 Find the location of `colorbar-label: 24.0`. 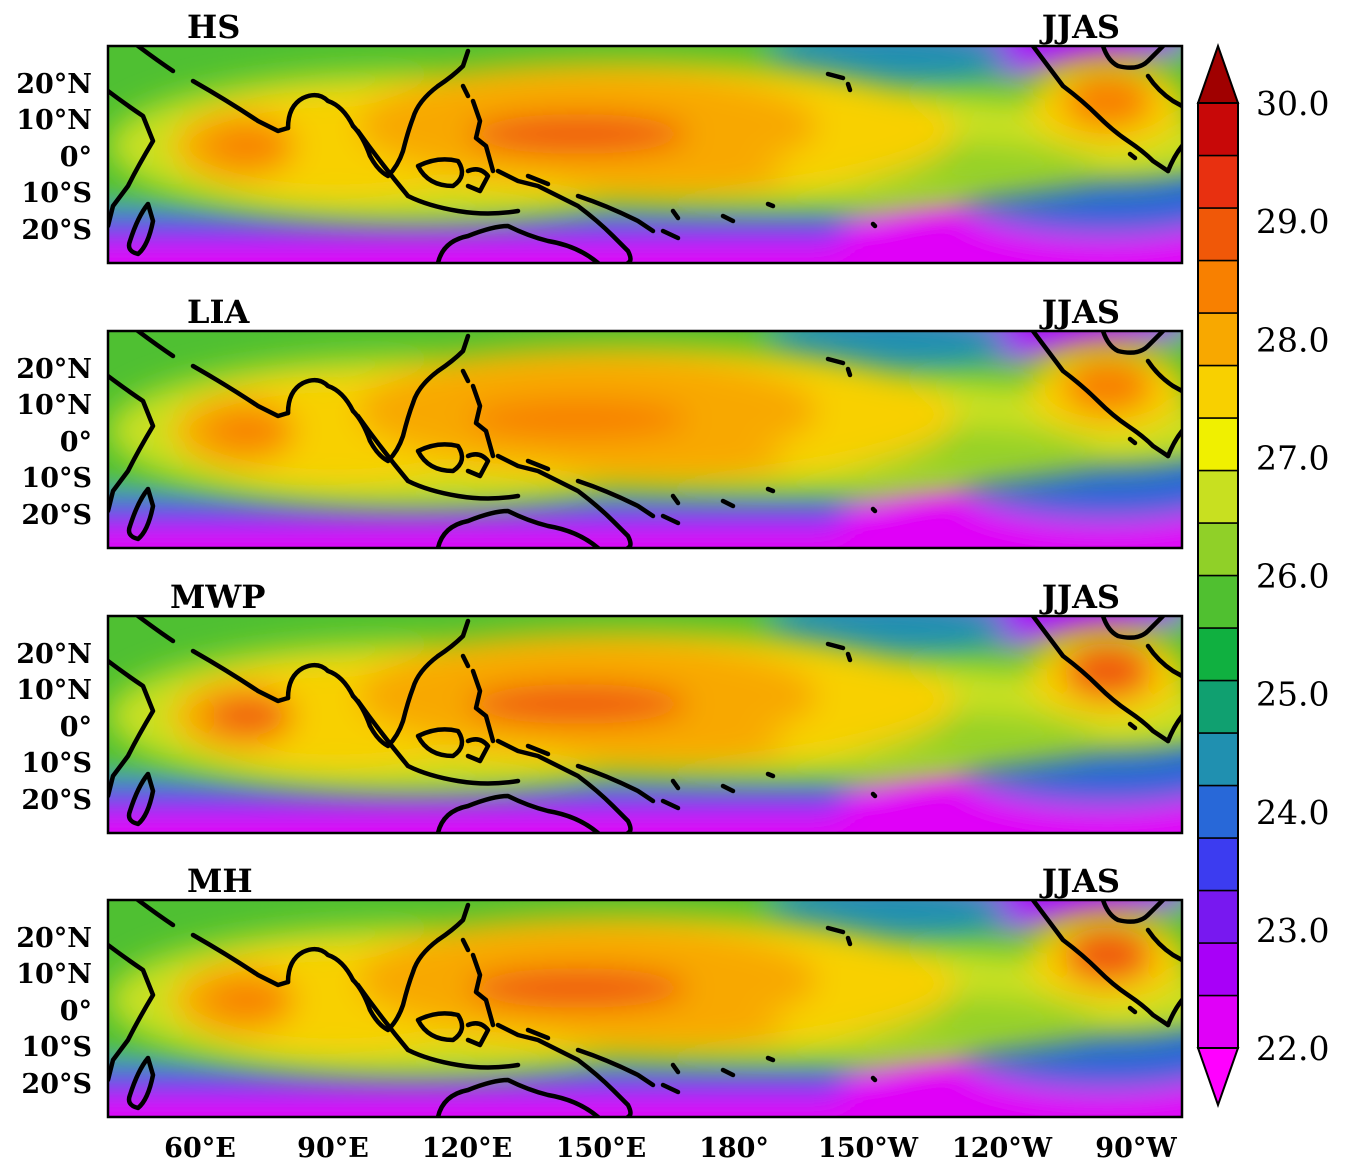

colorbar-label: 24.0 is located at coordinates (1292, 812).